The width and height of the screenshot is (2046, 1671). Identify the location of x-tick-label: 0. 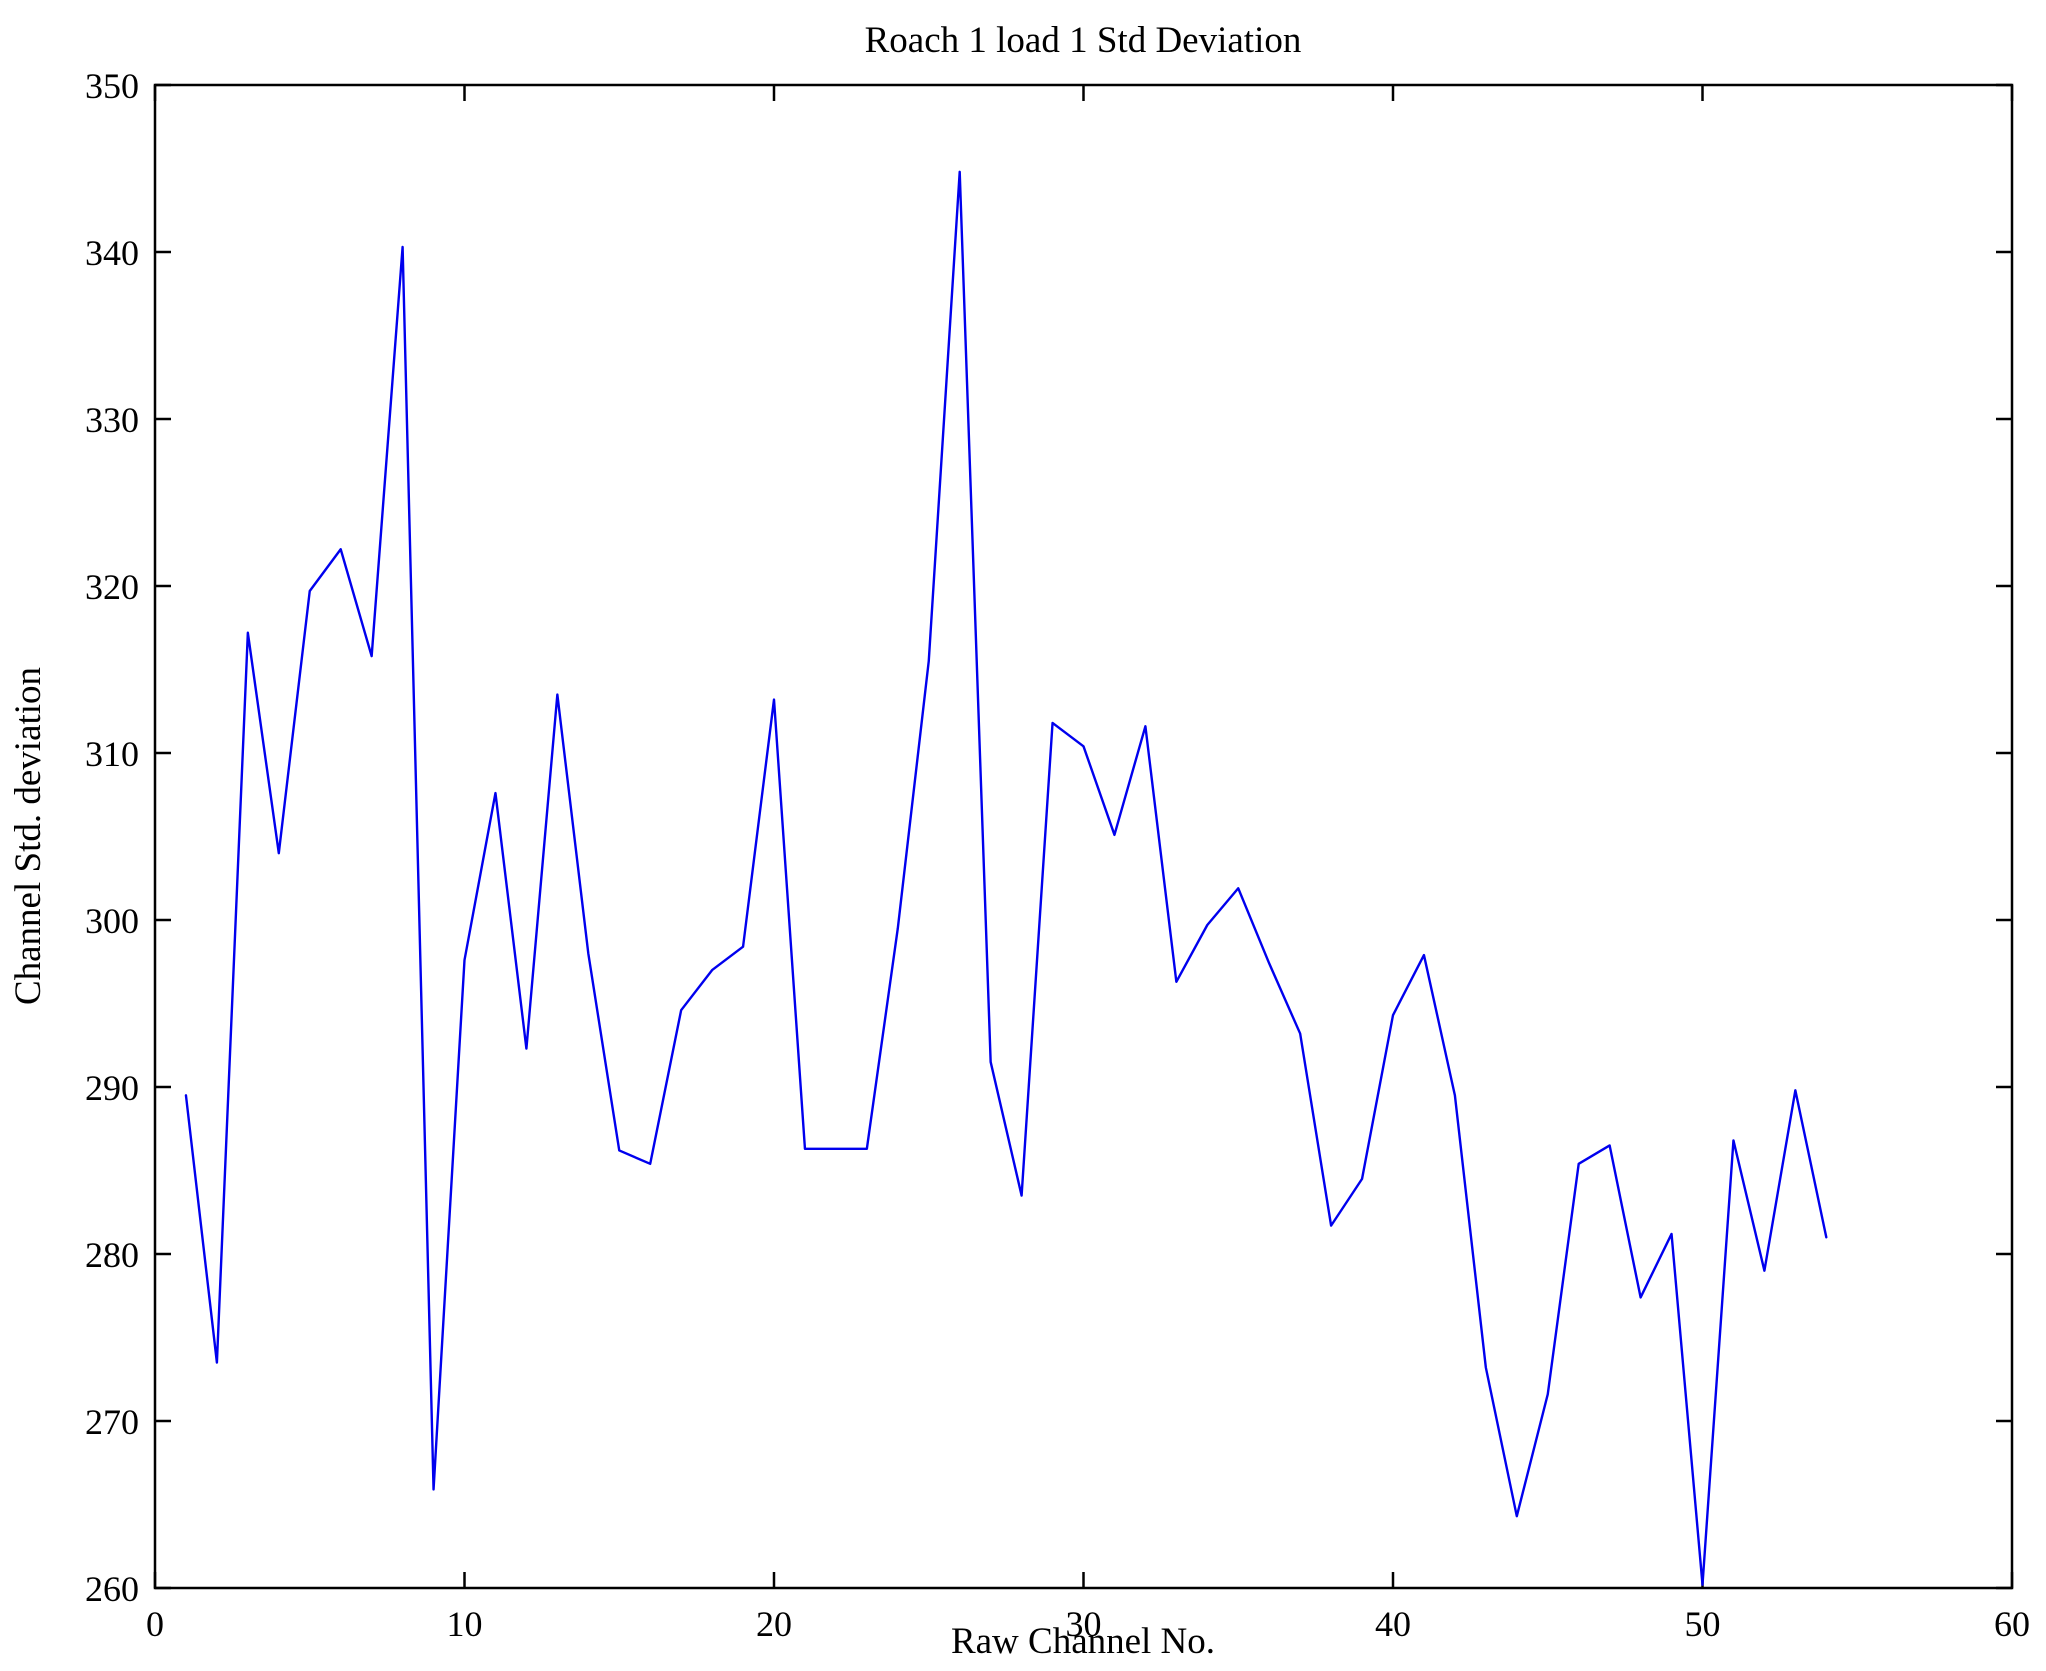
(155, 1624).